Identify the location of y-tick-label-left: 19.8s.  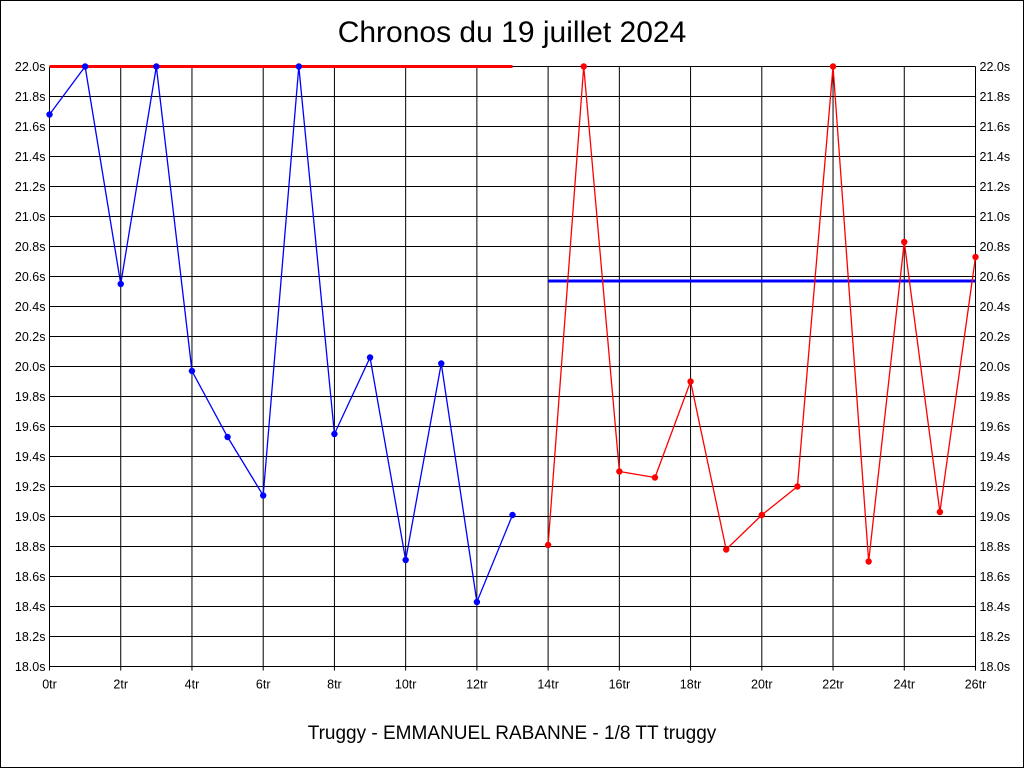
(30, 397).